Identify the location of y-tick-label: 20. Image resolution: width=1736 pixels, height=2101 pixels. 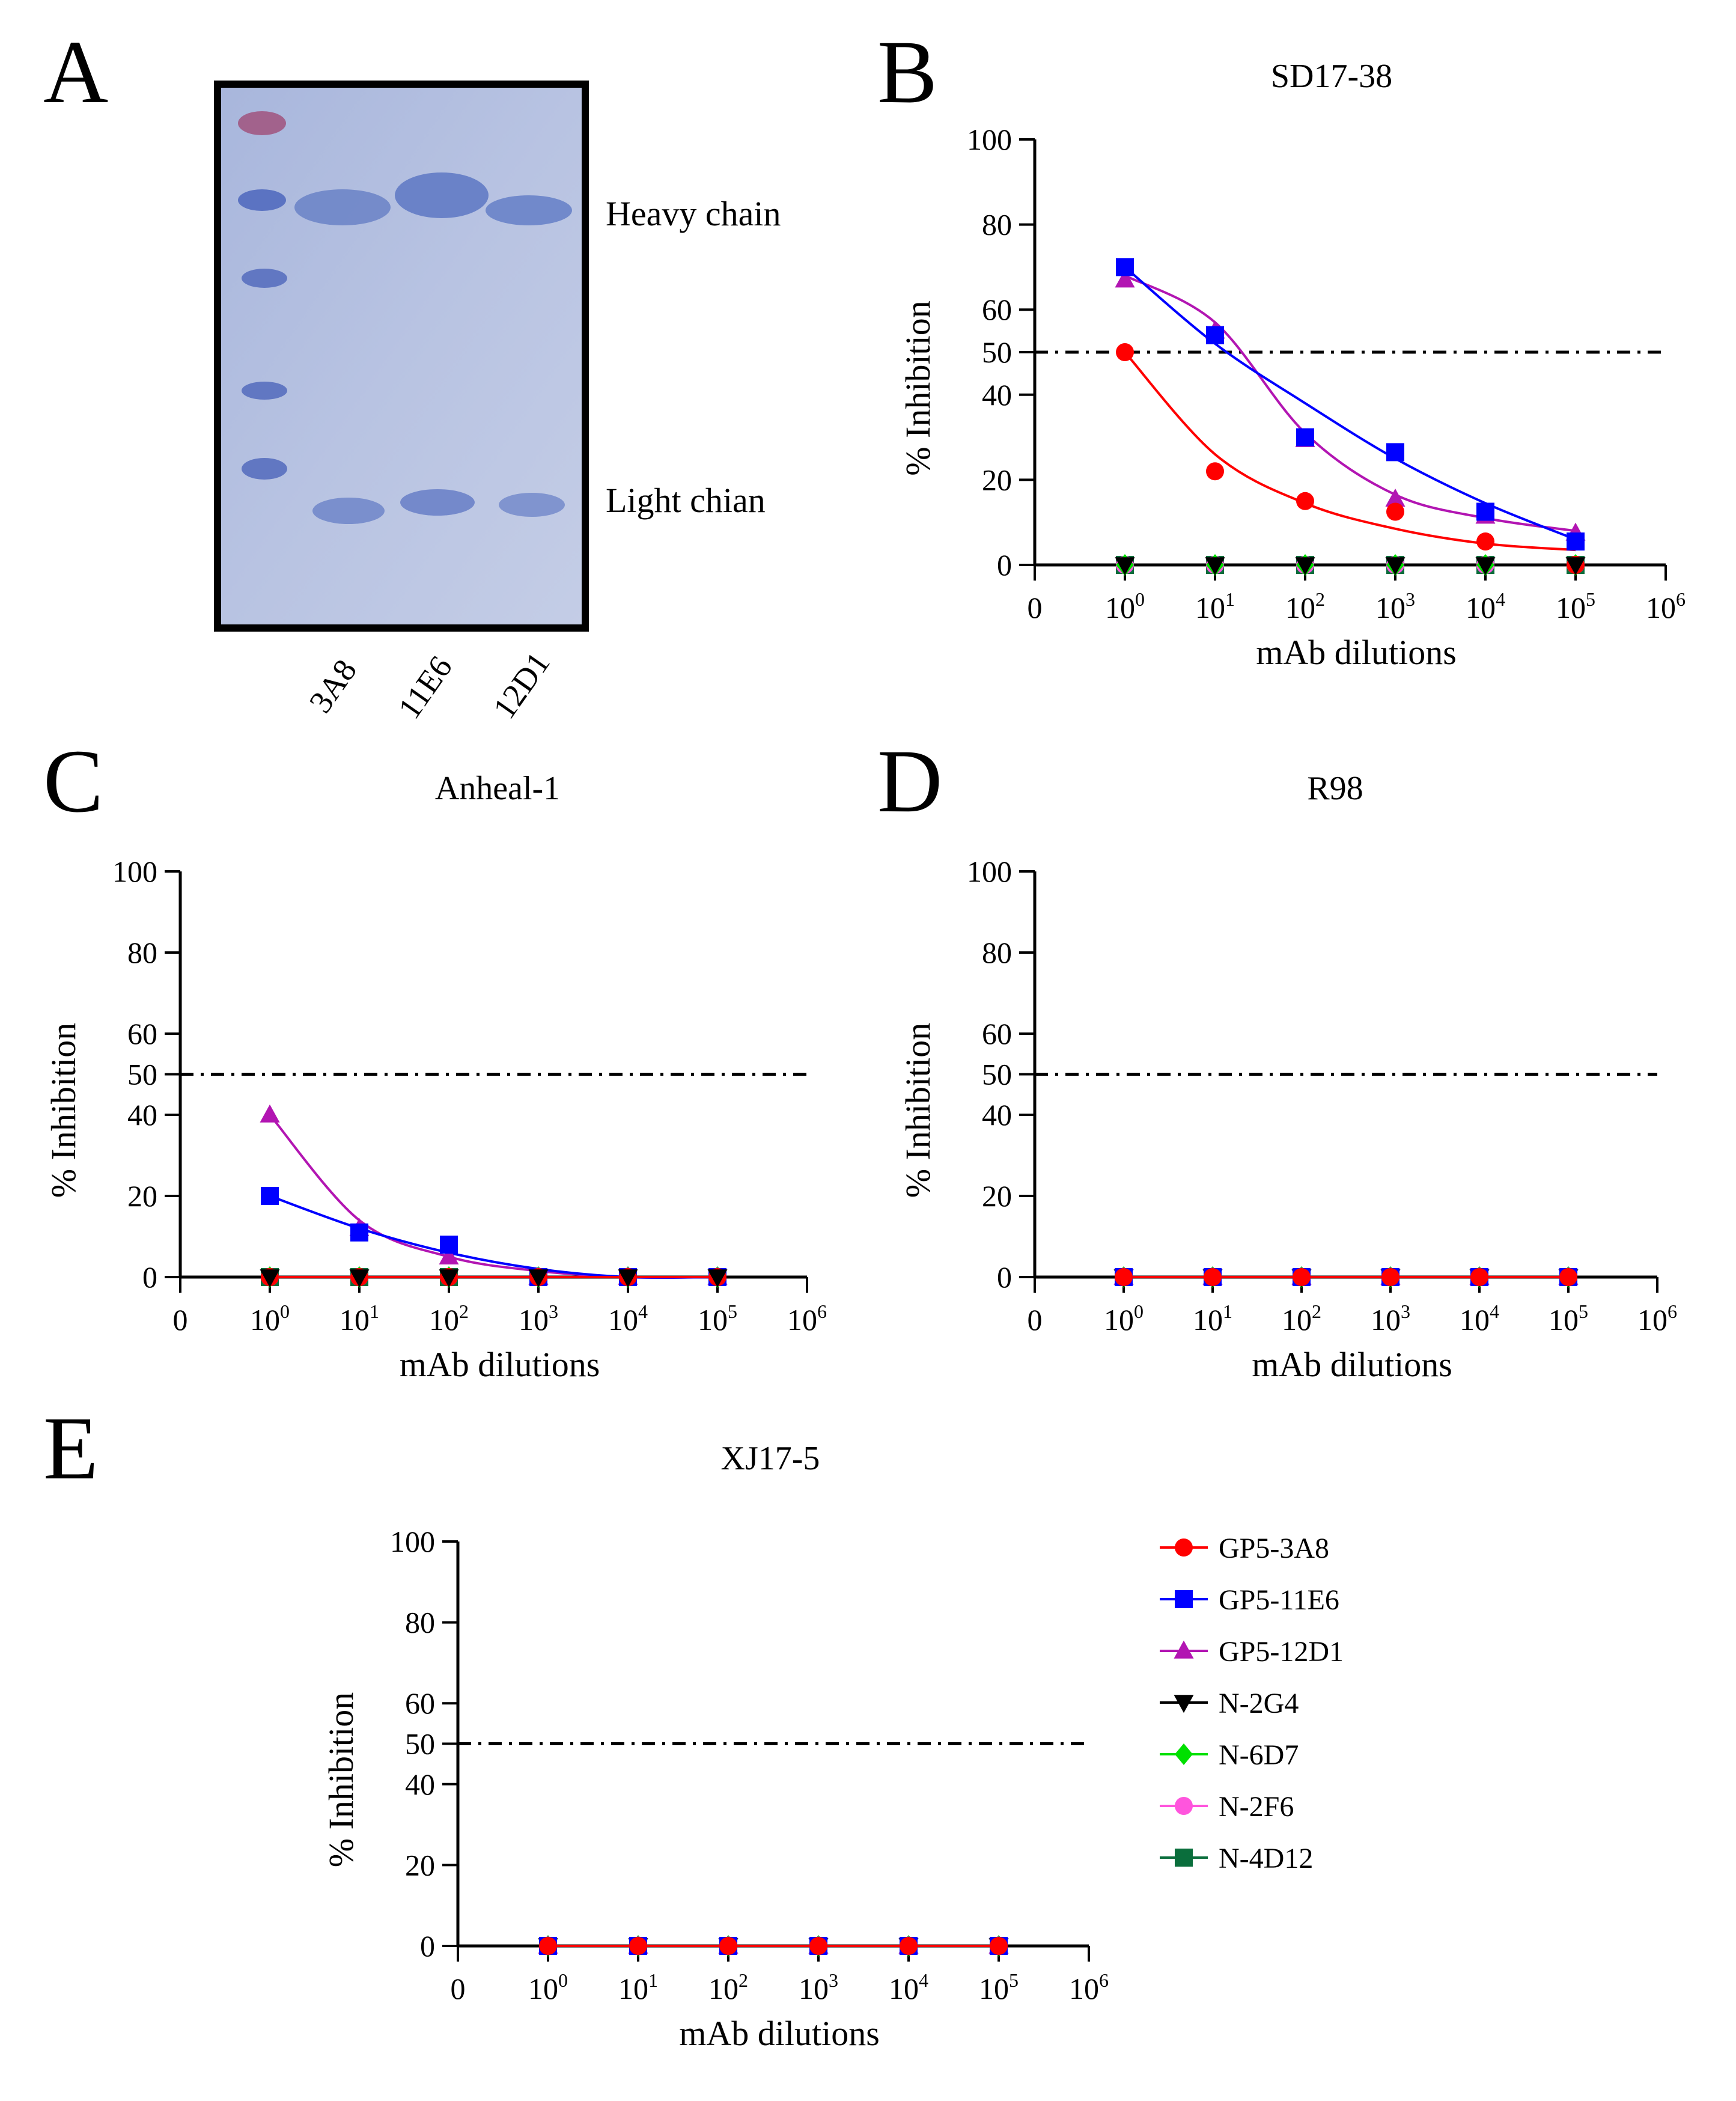
(420, 1865).